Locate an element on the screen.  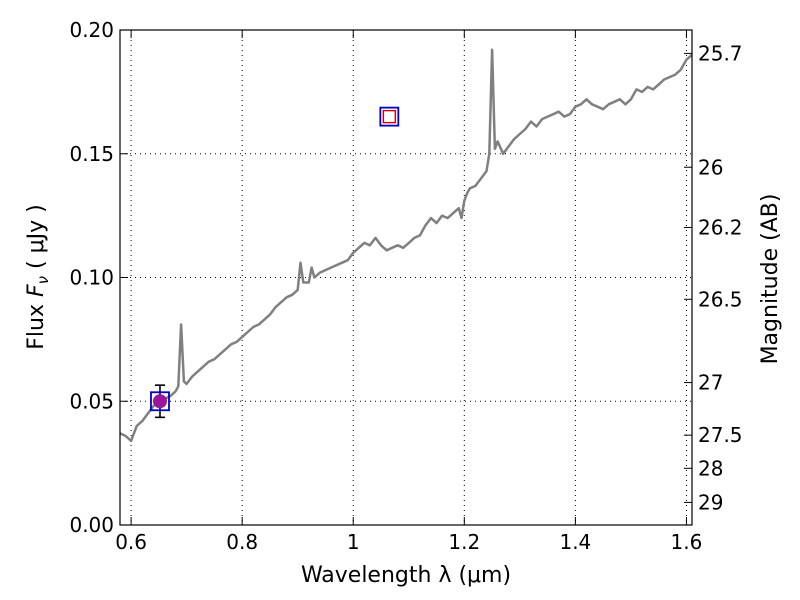
magnitude-tick-label: 27 is located at coordinates (710, 383).